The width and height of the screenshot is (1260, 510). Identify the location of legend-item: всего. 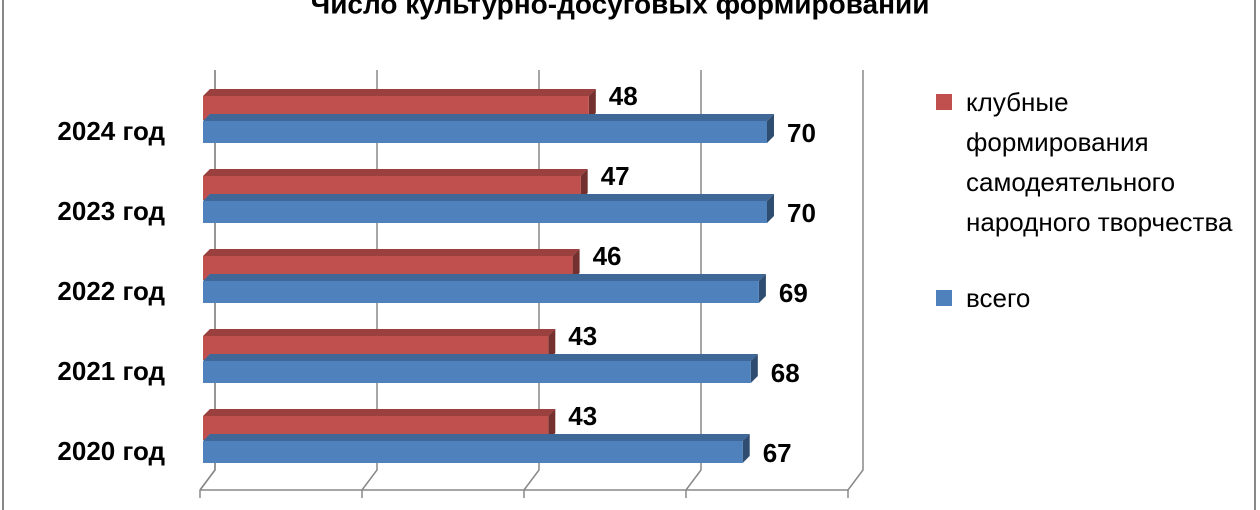
(1086, 298).